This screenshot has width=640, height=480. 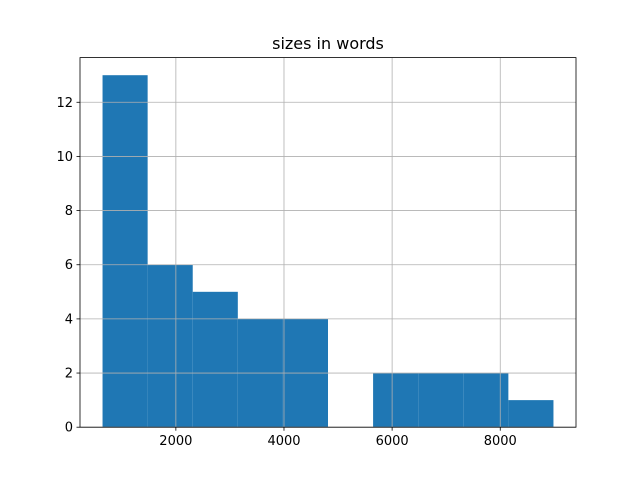 What do you see at coordinates (500, 441) in the screenshot?
I see `x-tick-label: 8000` at bounding box center [500, 441].